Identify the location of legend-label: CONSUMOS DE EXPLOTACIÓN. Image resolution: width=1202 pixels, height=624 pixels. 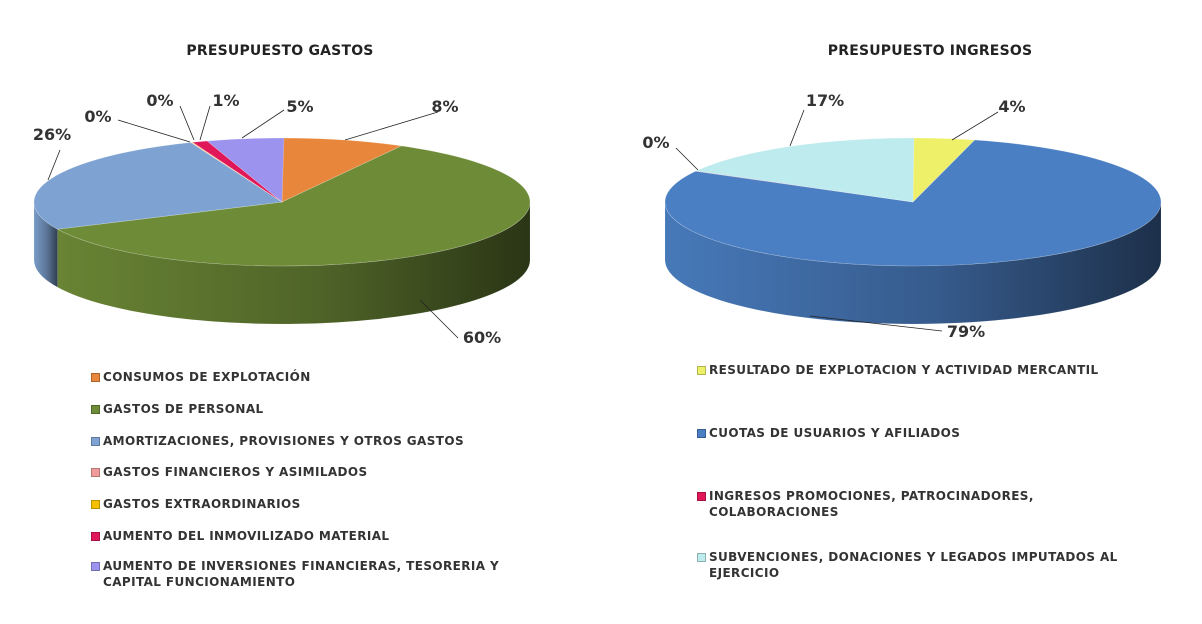
(207, 377).